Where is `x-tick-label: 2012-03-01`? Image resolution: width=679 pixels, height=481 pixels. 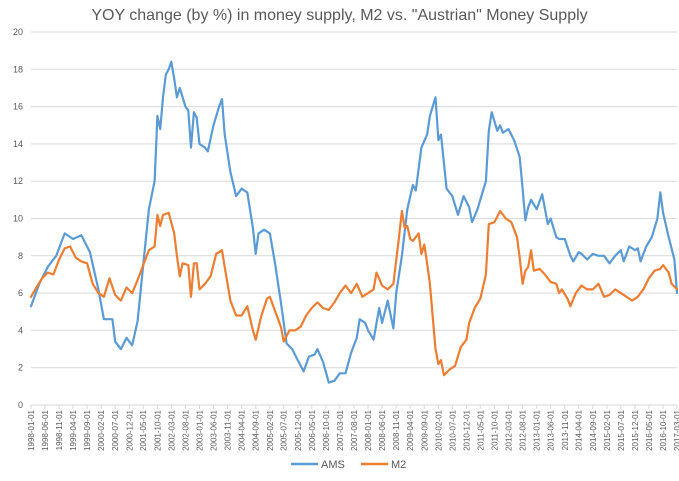
x-tick-label: 2012-03-01 is located at coordinates (508, 429).